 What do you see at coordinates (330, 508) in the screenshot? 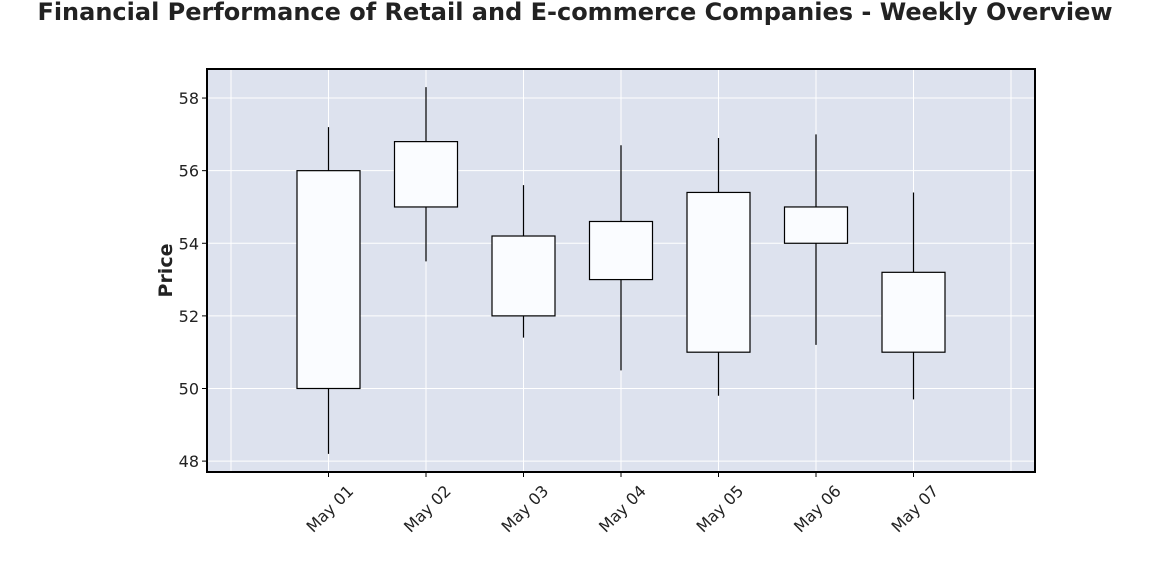
I see `x-tick-label: May 01` at bounding box center [330, 508].